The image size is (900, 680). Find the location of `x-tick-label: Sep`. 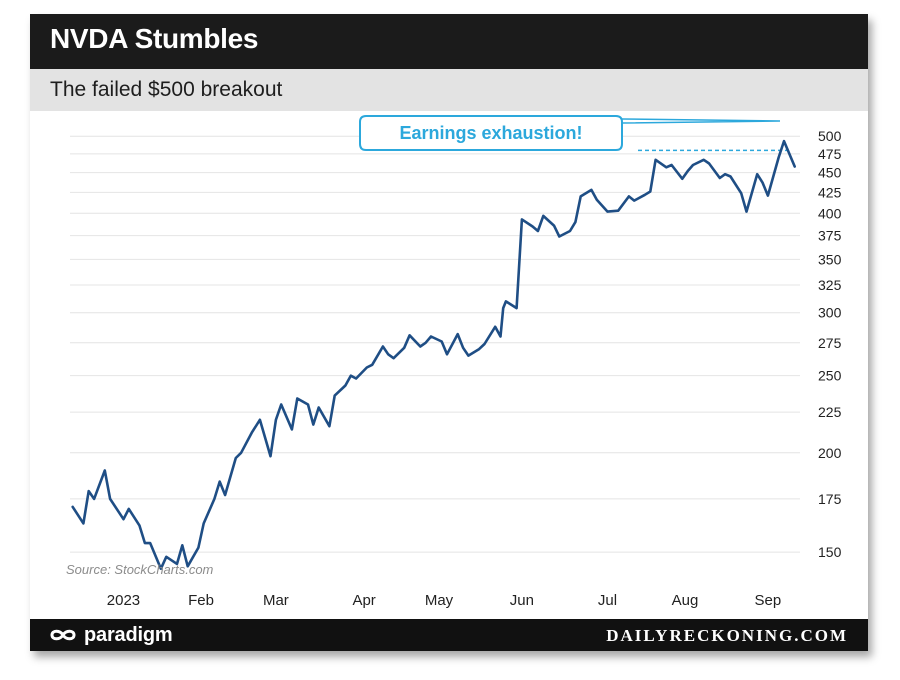

x-tick-label: Sep is located at coordinates (768, 600).